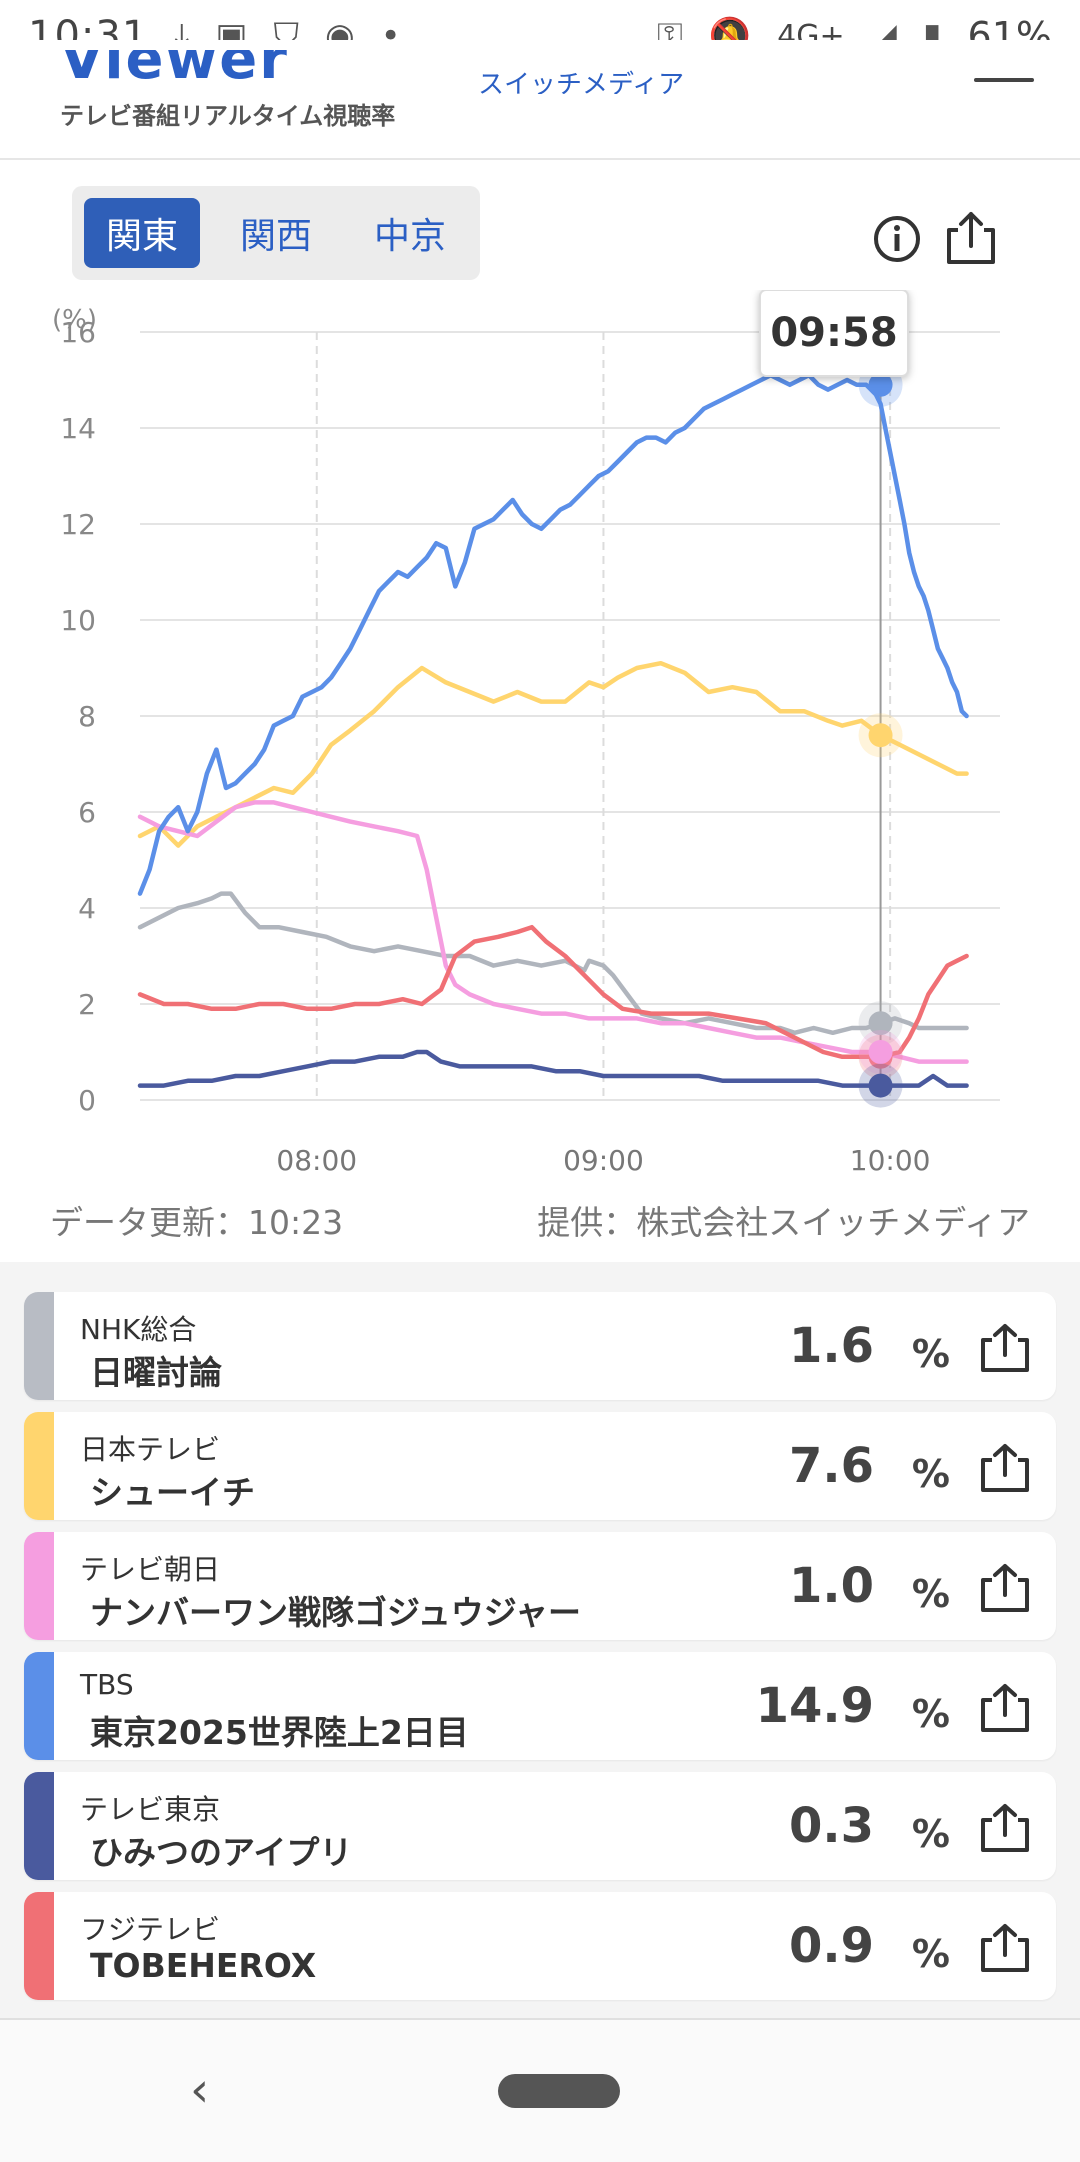 The image size is (1080, 2162). Describe the element at coordinates (200, 2090) in the screenshot. I see `back-chevron-icon: ‹` at that location.